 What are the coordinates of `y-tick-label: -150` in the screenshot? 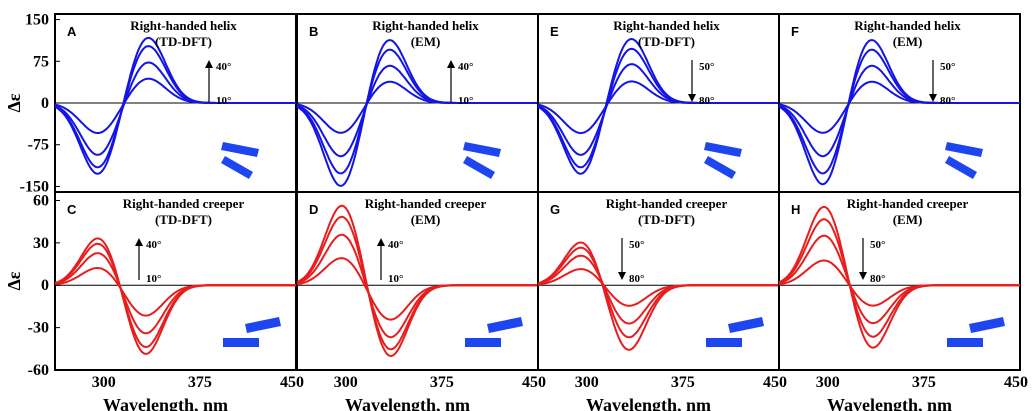 It's located at (34, 186).